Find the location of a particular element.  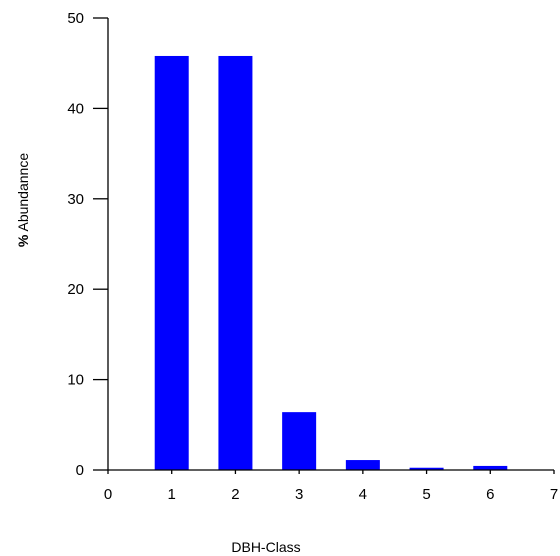

x-tick-label: 2 is located at coordinates (235, 494).